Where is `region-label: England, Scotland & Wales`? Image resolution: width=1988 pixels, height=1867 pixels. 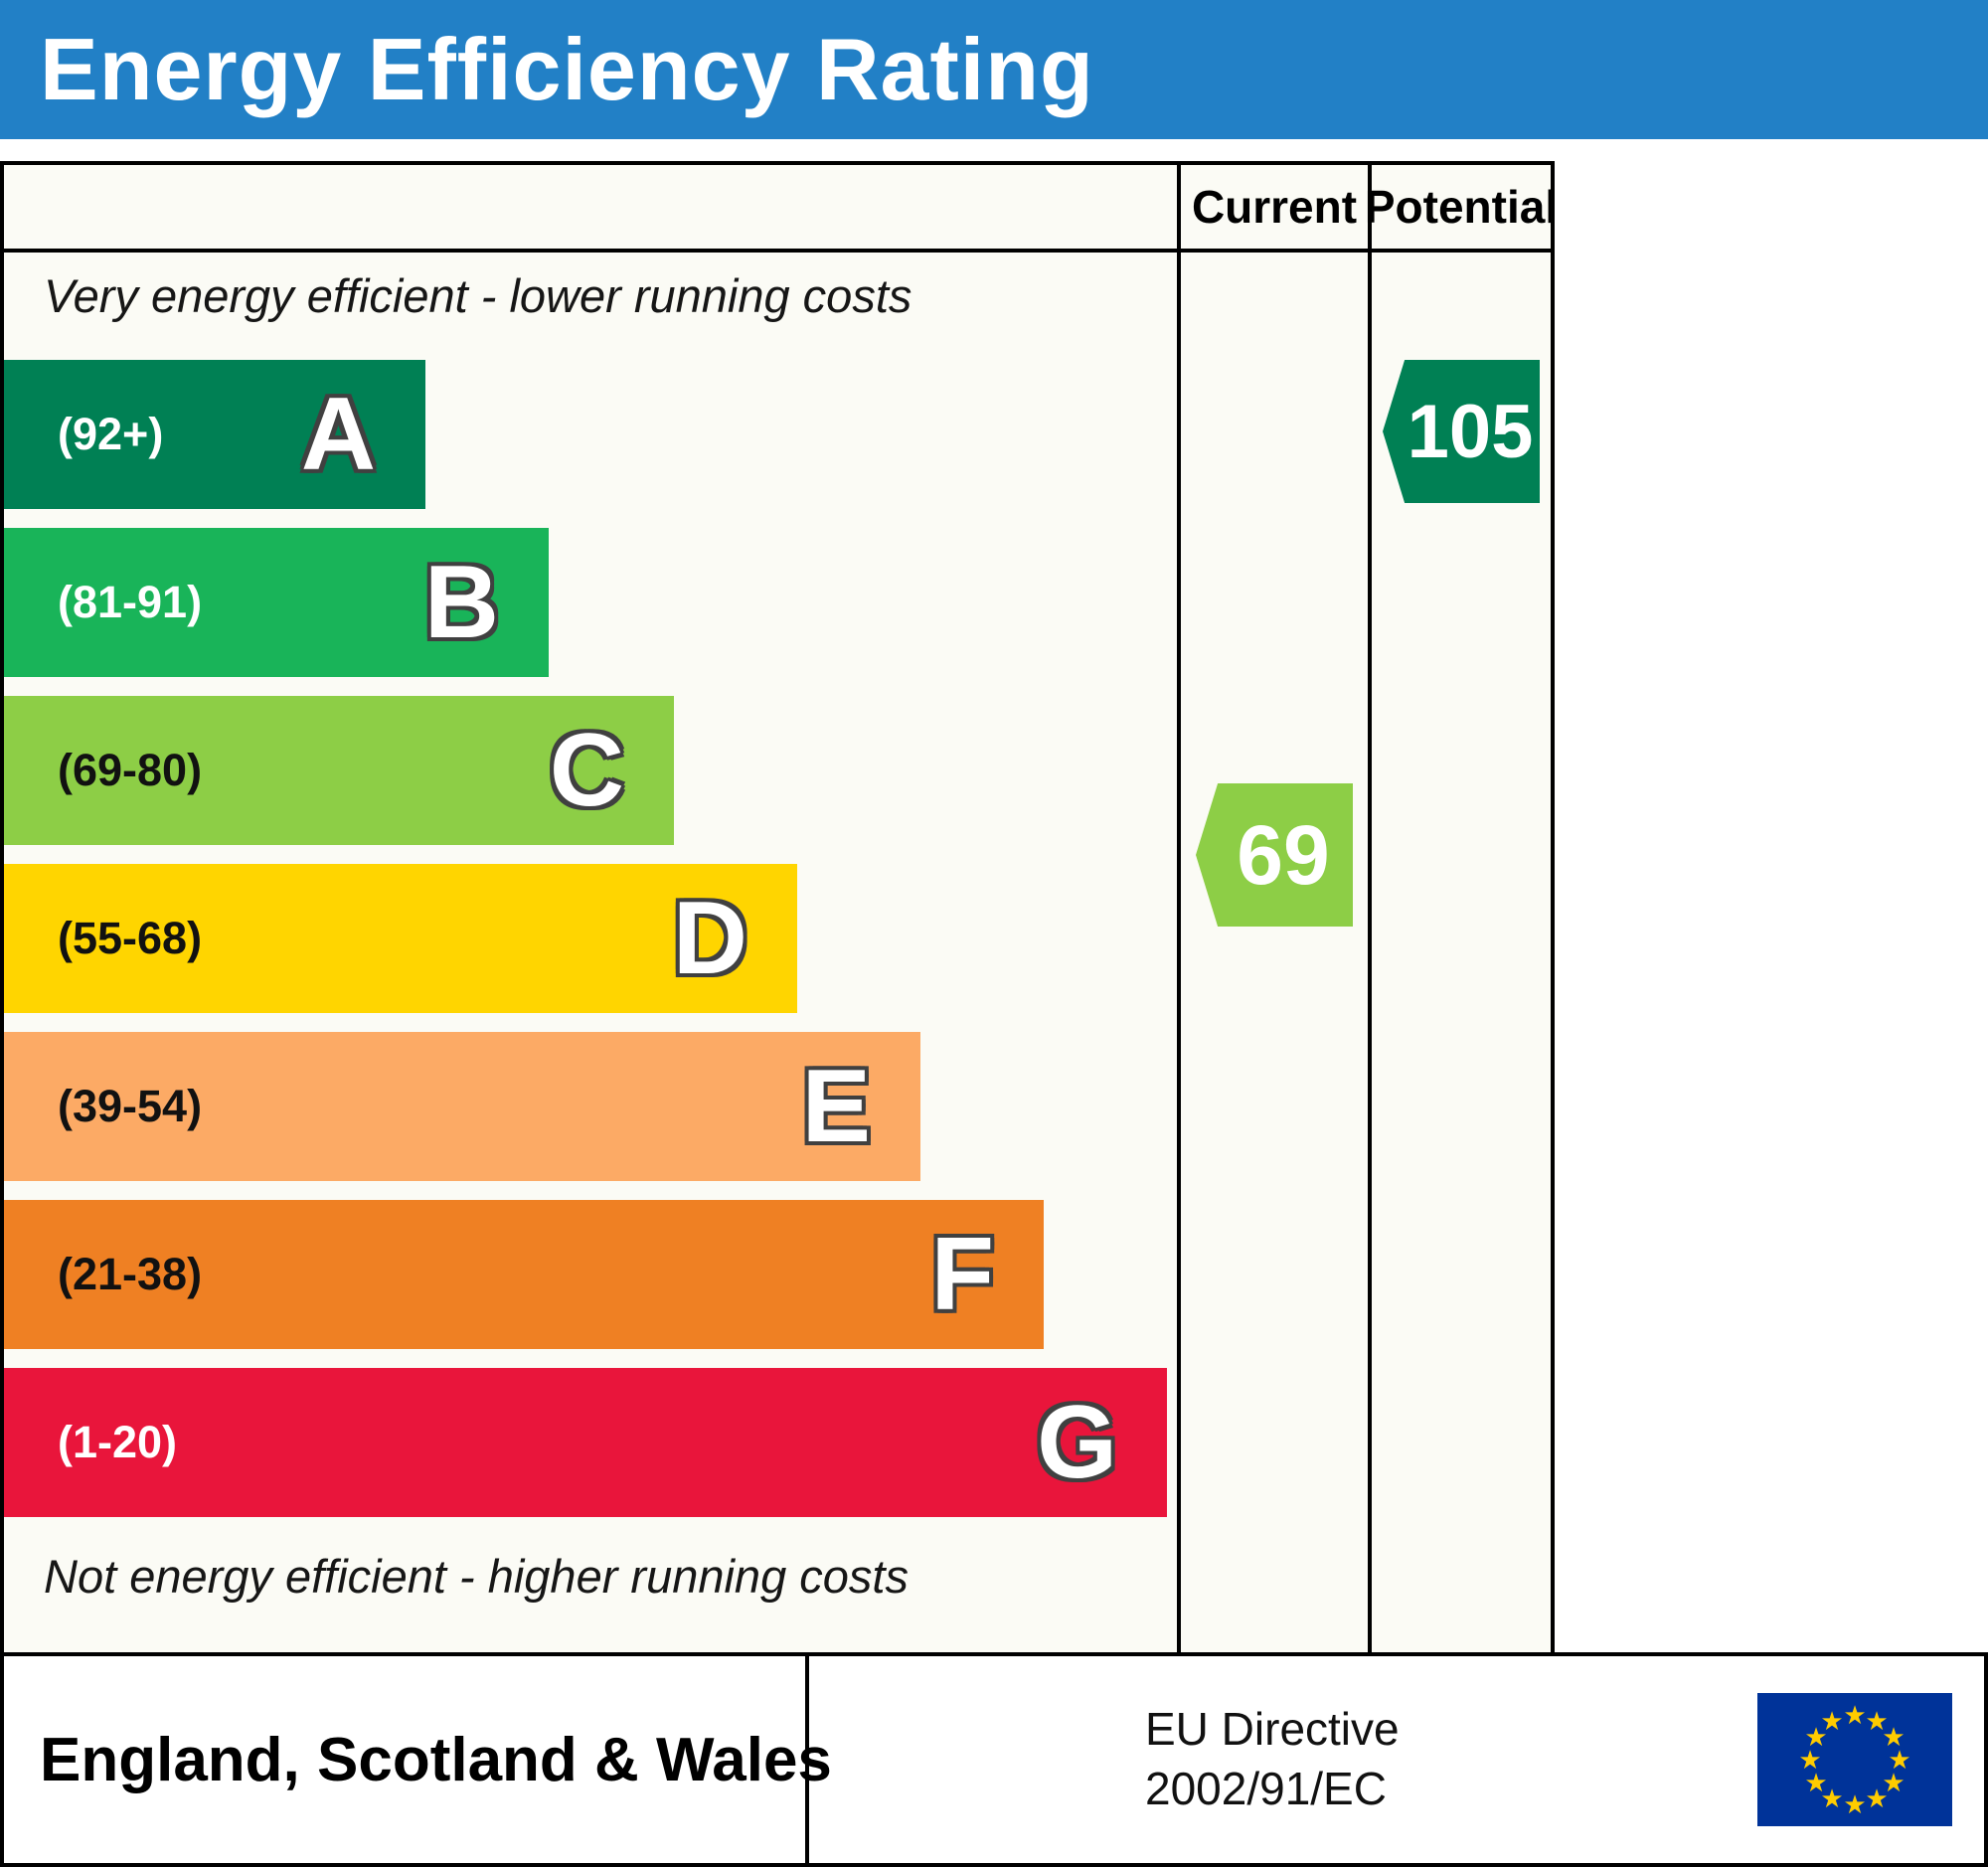 region-label: England, Scotland & Wales is located at coordinates (436, 1759).